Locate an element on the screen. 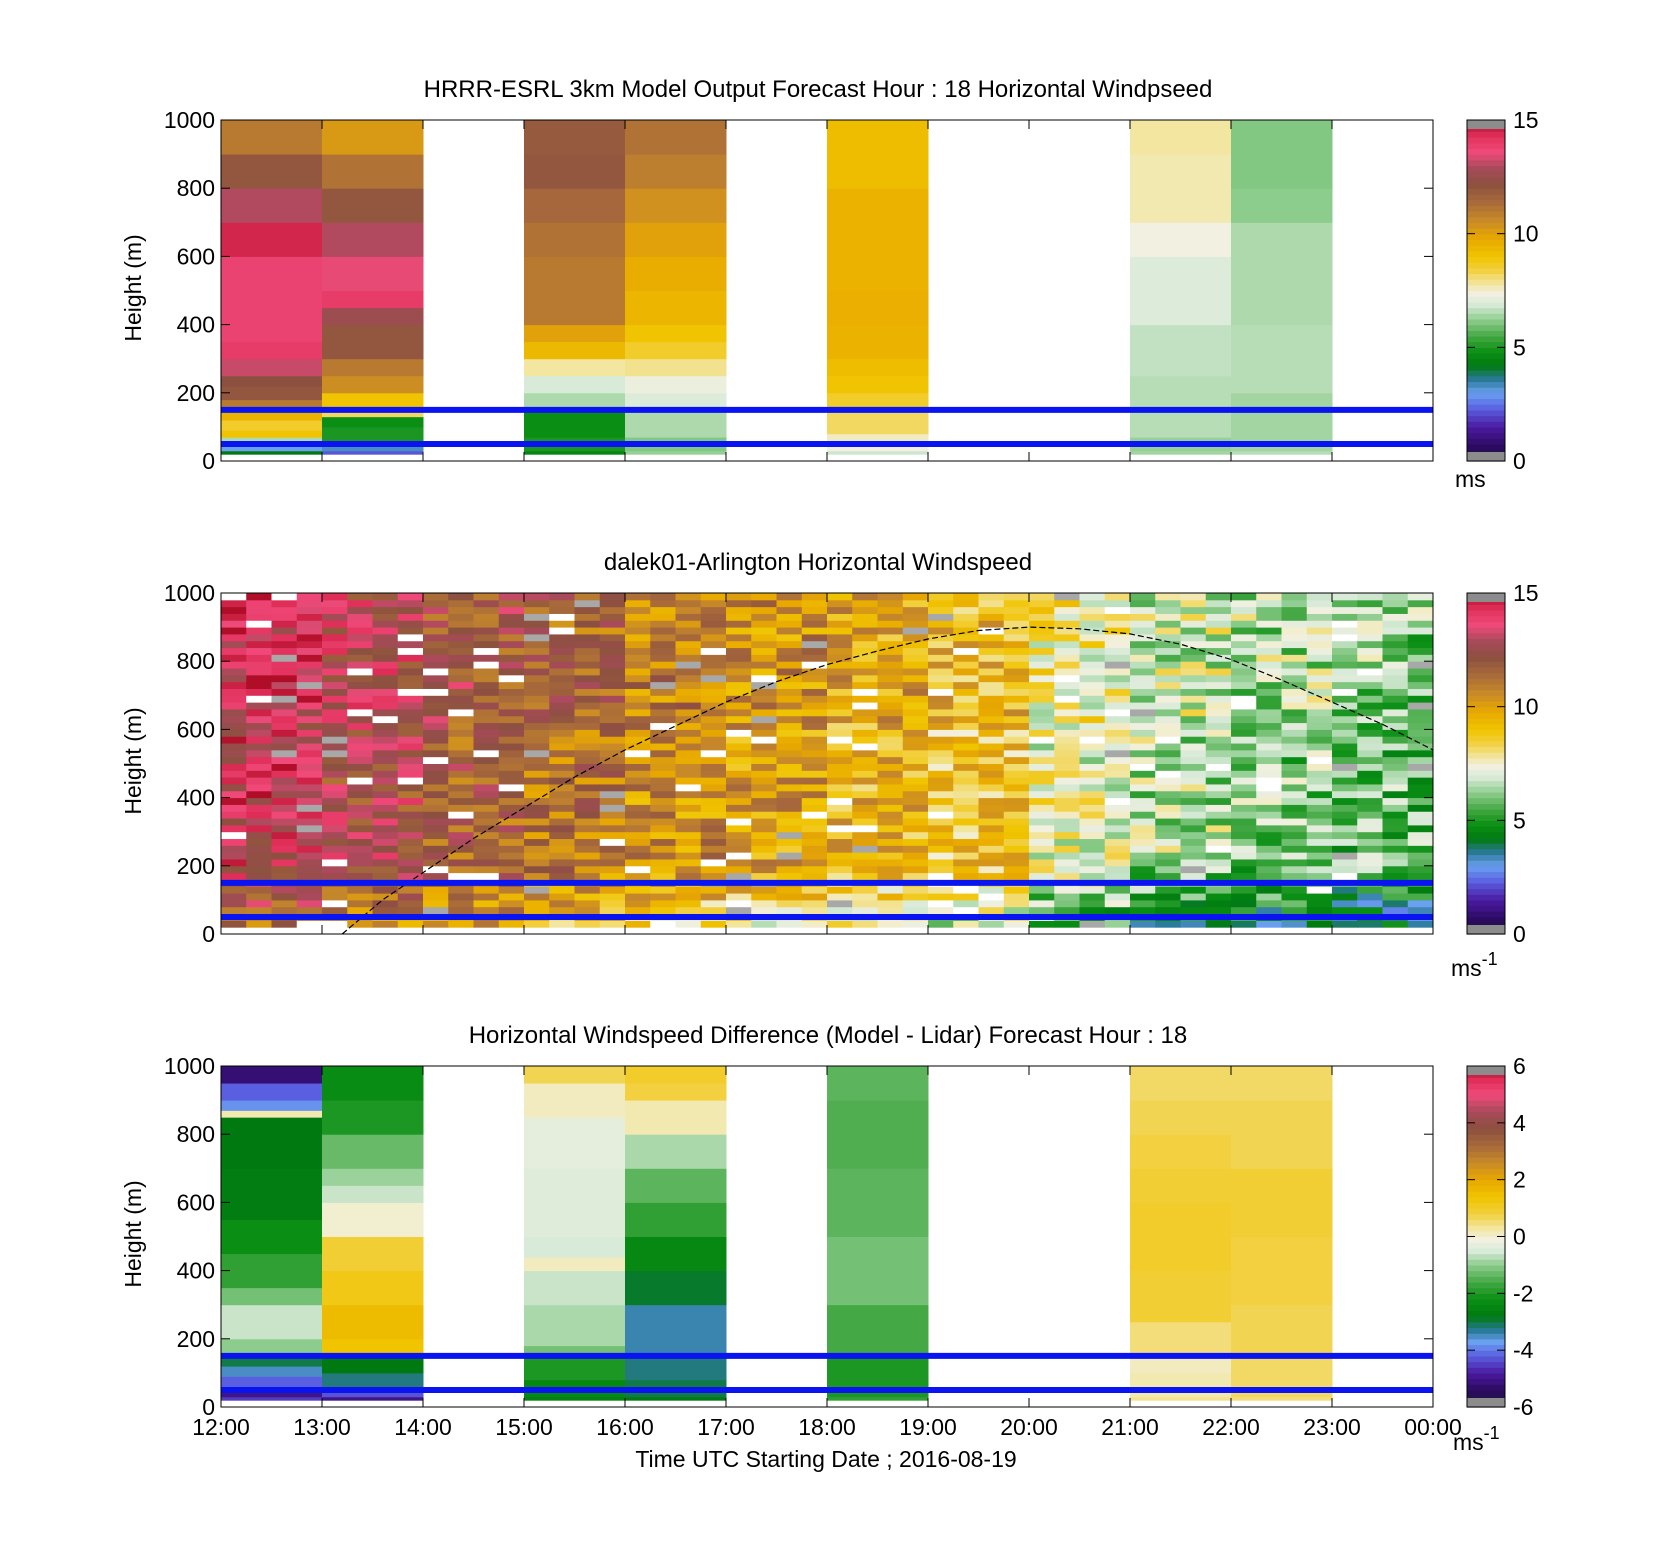  colorbar-frame is located at coordinates (1486, 290).